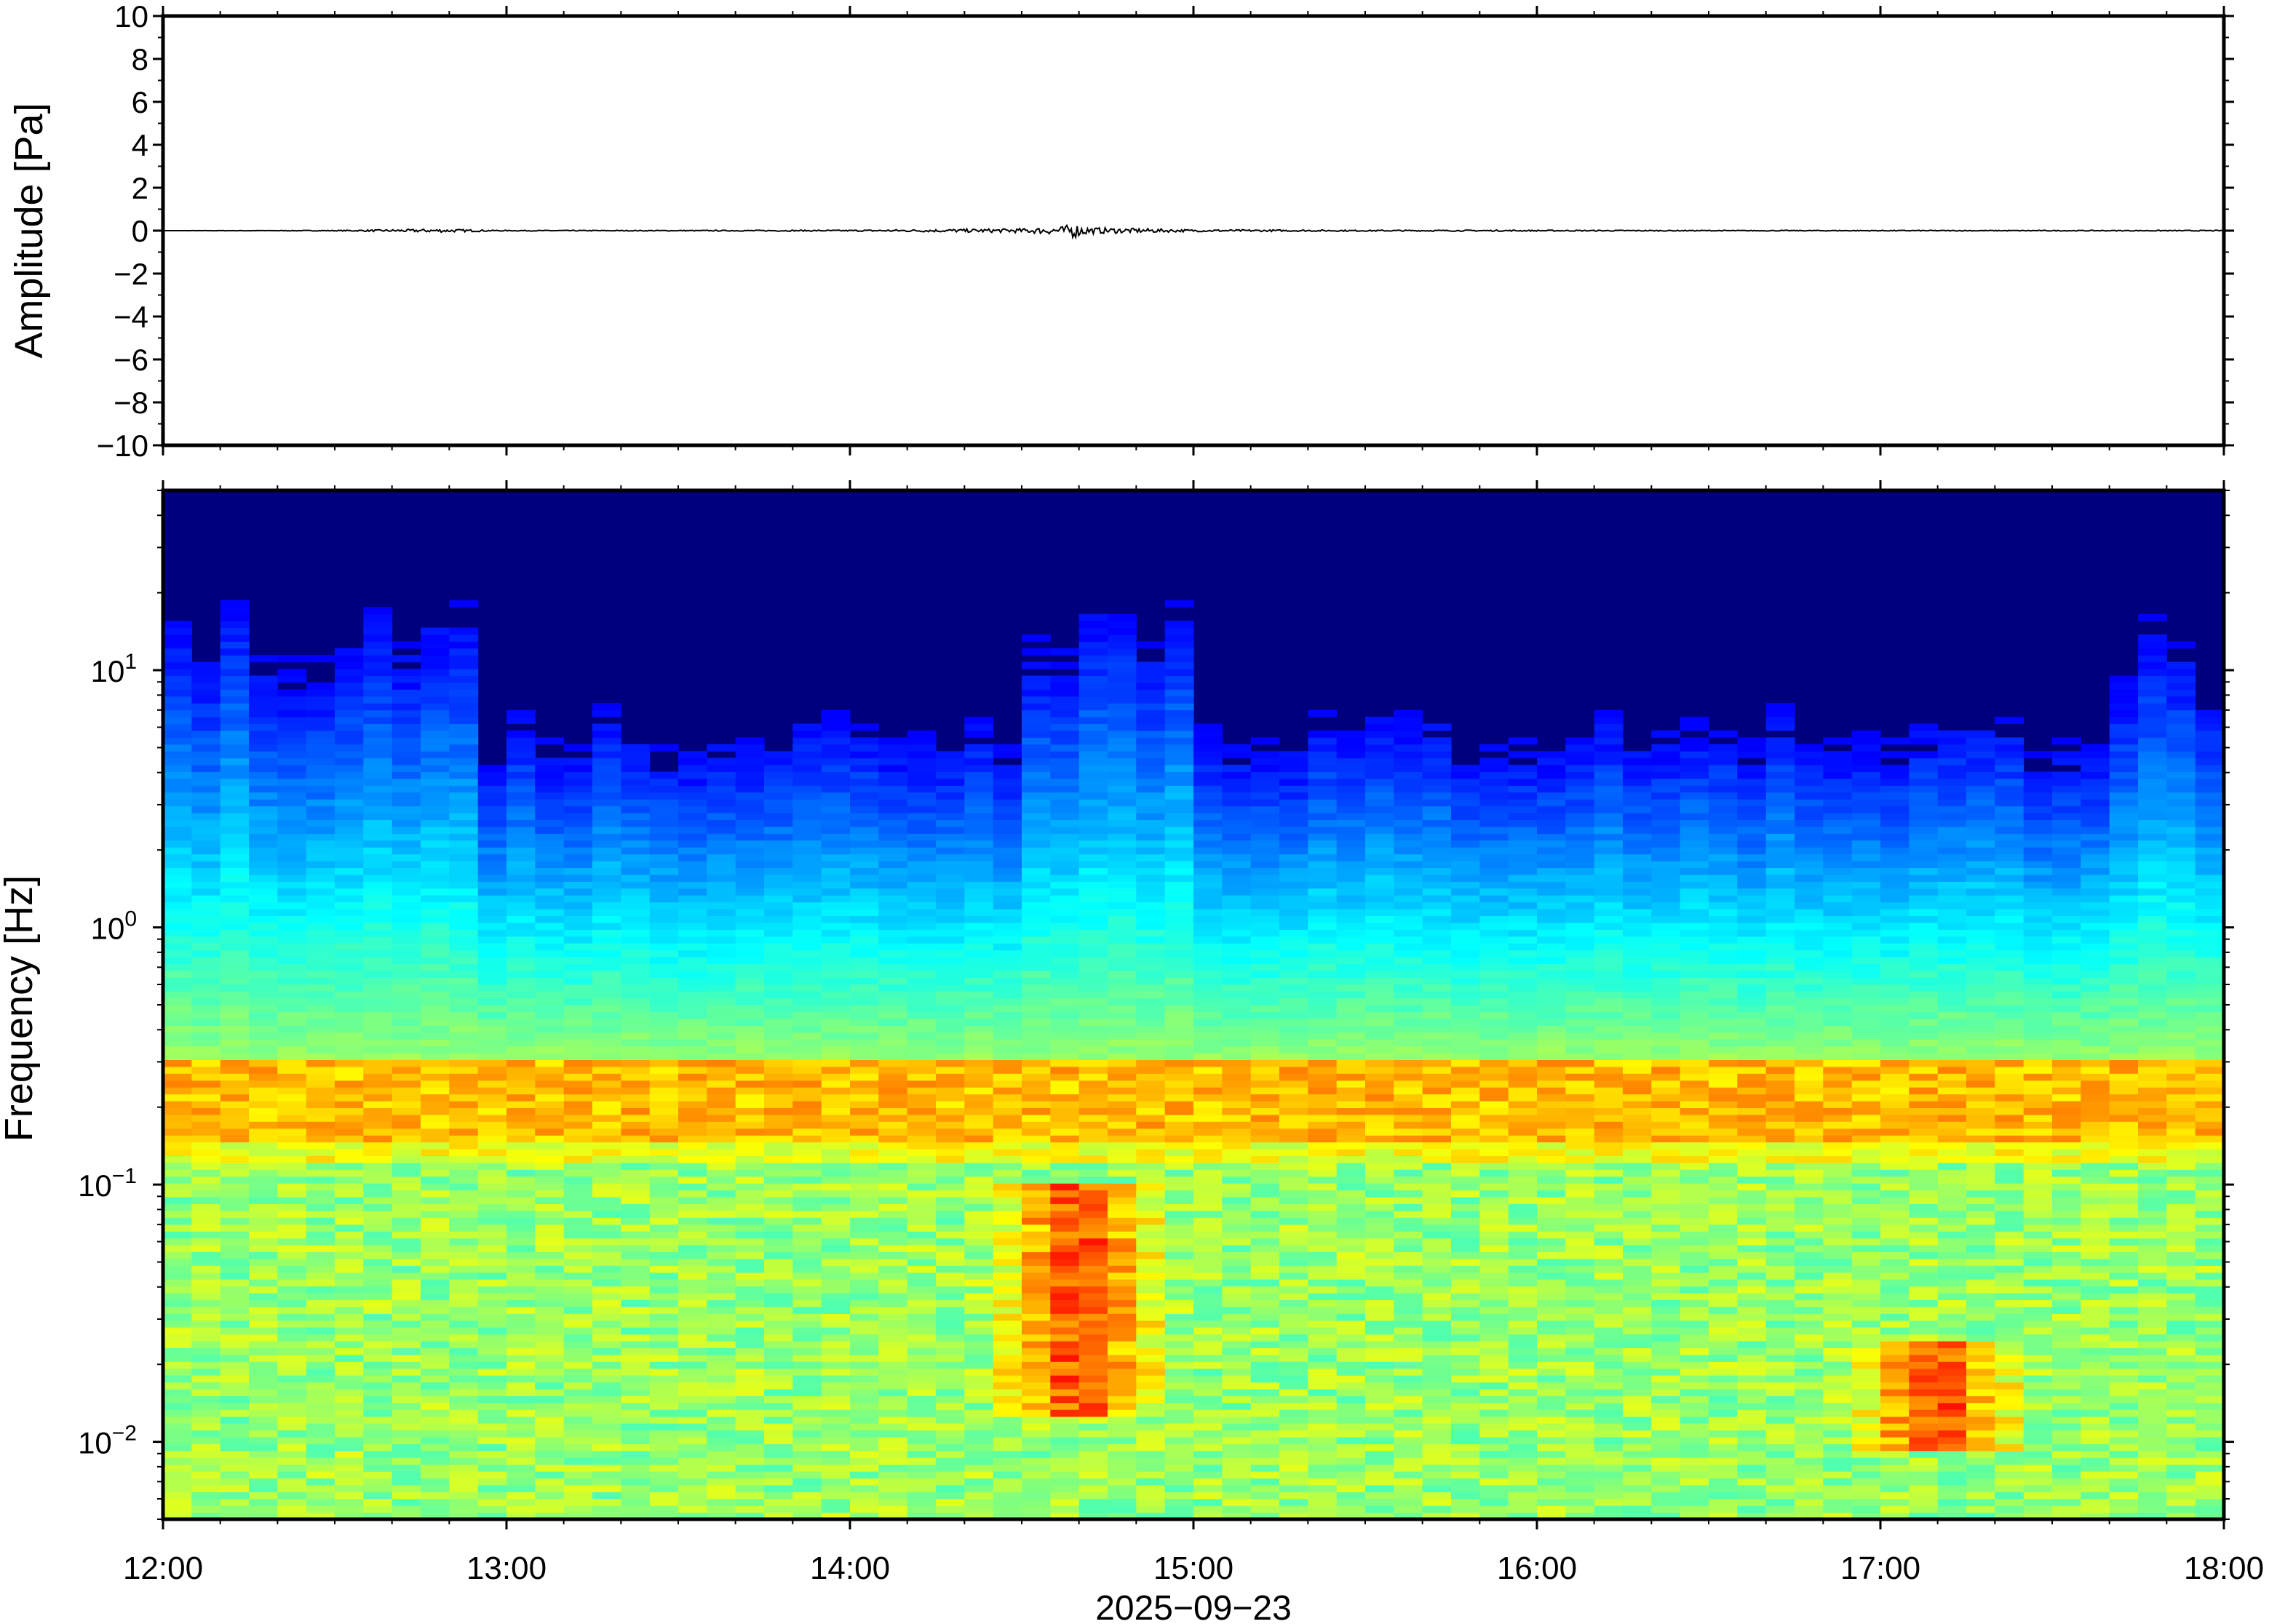 The height and width of the screenshot is (1624, 2269). I want to click on amp-ytick-label: 2, so click(140, 188).